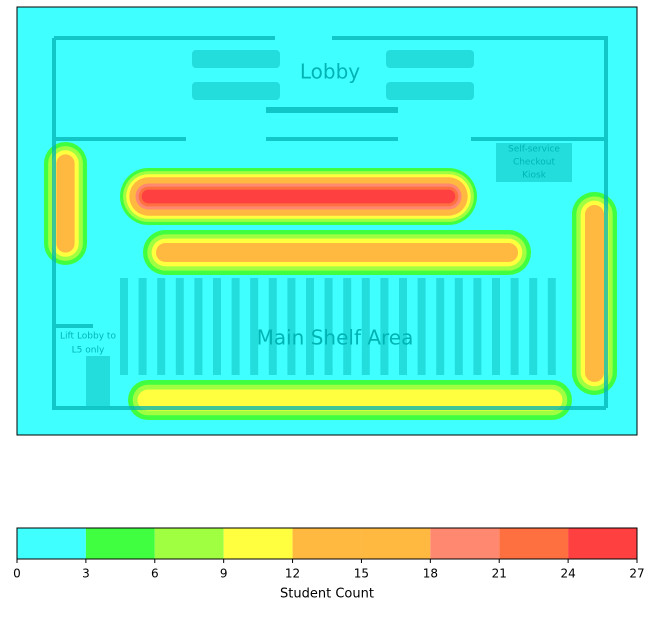 The width and height of the screenshot is (663, 641). What do you see at coordinates (88, 337) in the screenshot?
I see `annotation: Lift Lobby to` at bounding box center [88, 337].